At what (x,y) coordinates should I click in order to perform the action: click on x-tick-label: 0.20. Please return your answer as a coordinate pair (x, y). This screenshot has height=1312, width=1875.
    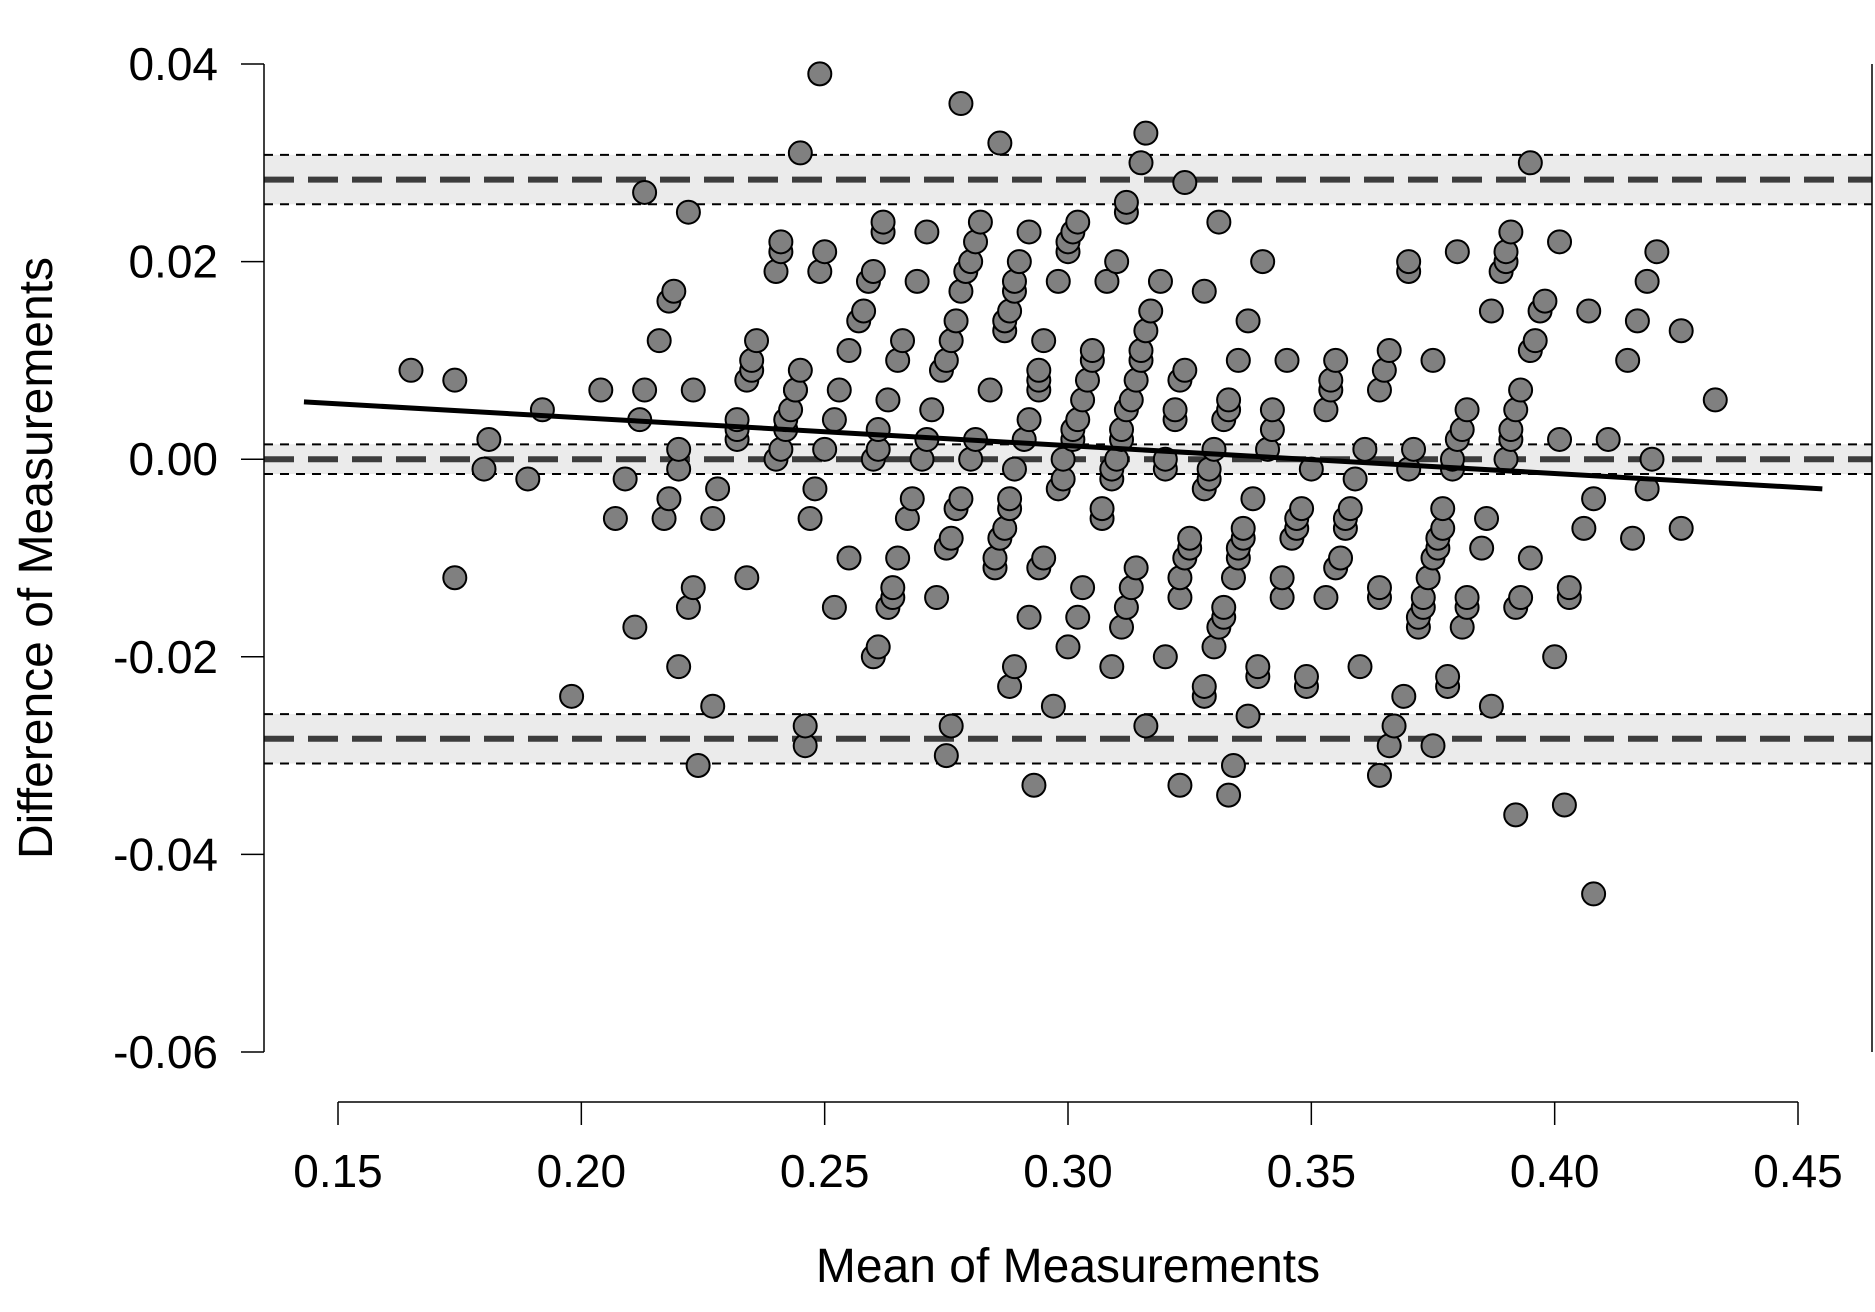
    Looking at the image, I should click on (582, 1171).